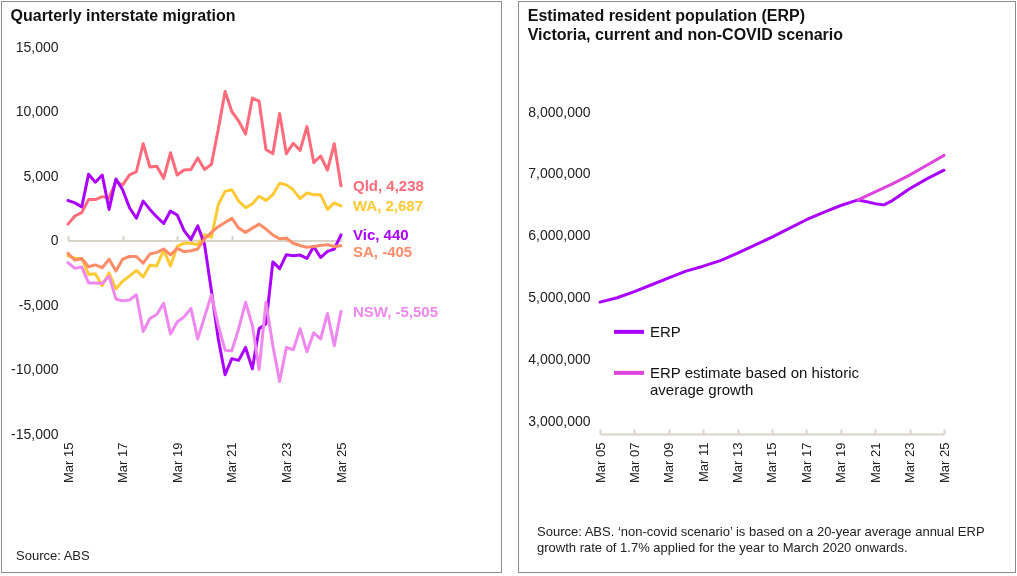 This screenshot has height=576, width=1017. I want to click on legend-label: ERP estimate based on historic average growth, so click(755, 380).